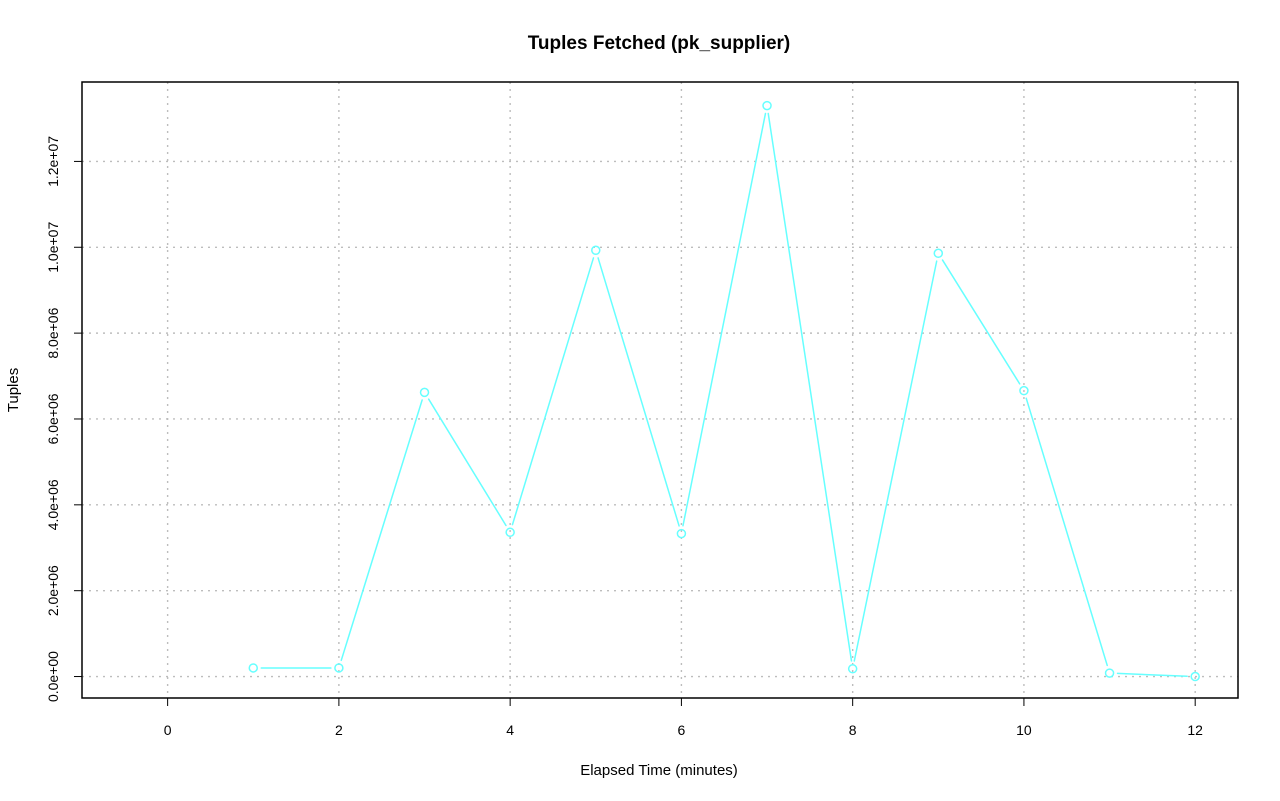  I want to click on x-tick-label: 4, so click(510, 730).